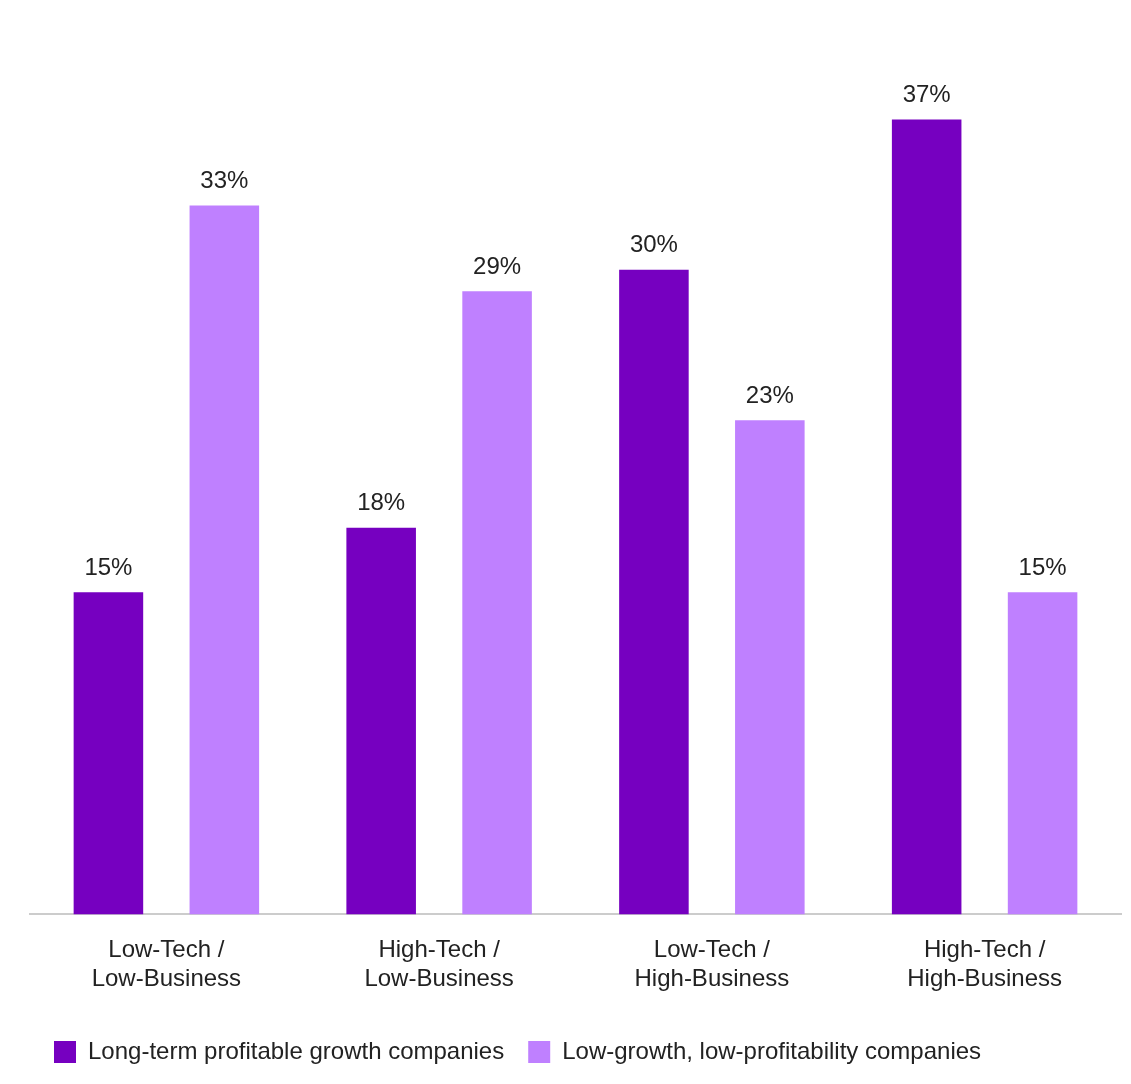  Describe the element at coordinates (166, 963) in the screenshot. I see `x-tick-label: Low-Tech / Low-Business` at that location.